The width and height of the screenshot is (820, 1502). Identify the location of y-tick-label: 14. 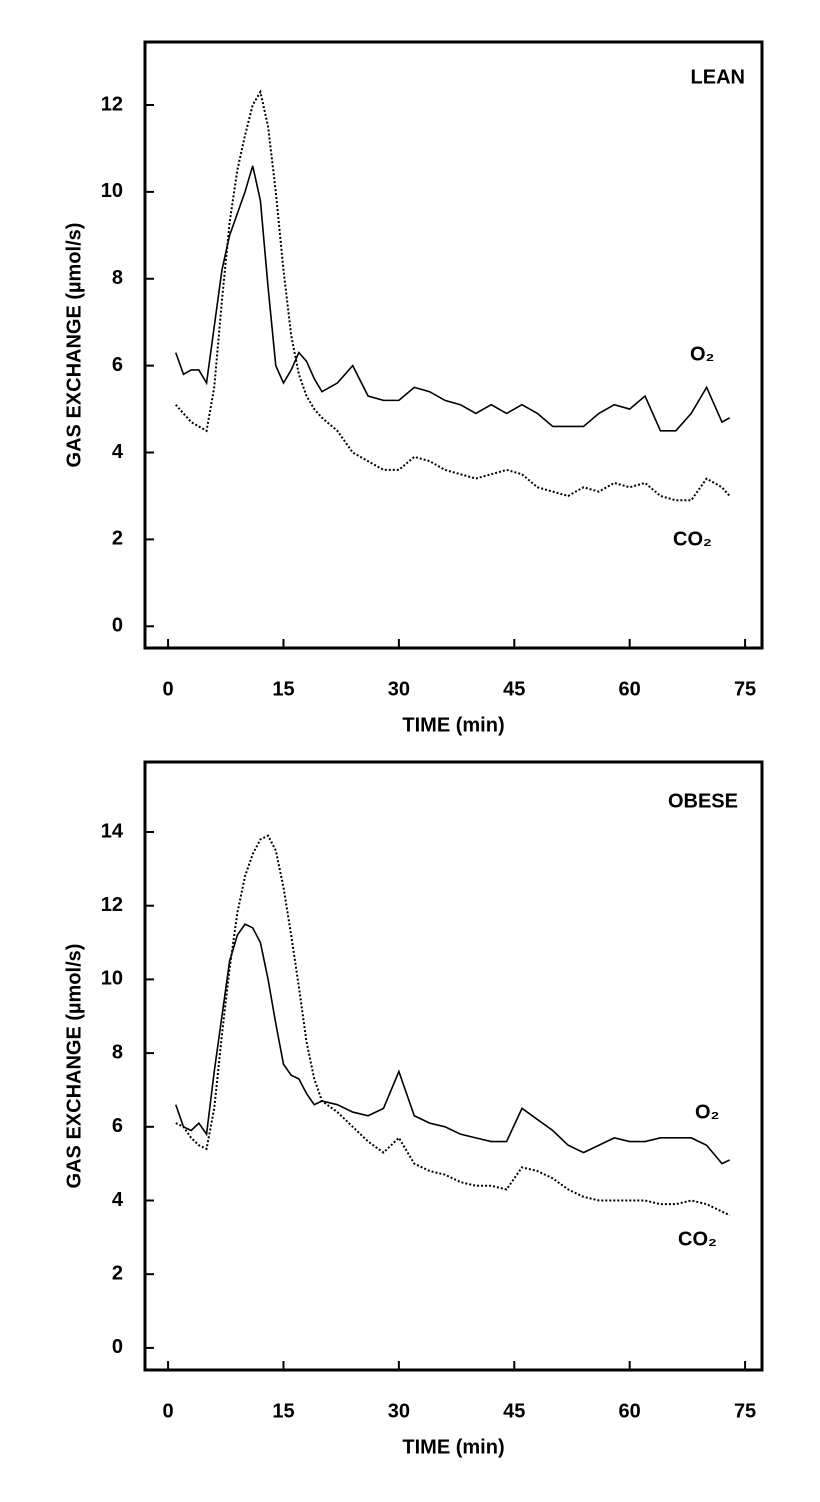
(112, 831).